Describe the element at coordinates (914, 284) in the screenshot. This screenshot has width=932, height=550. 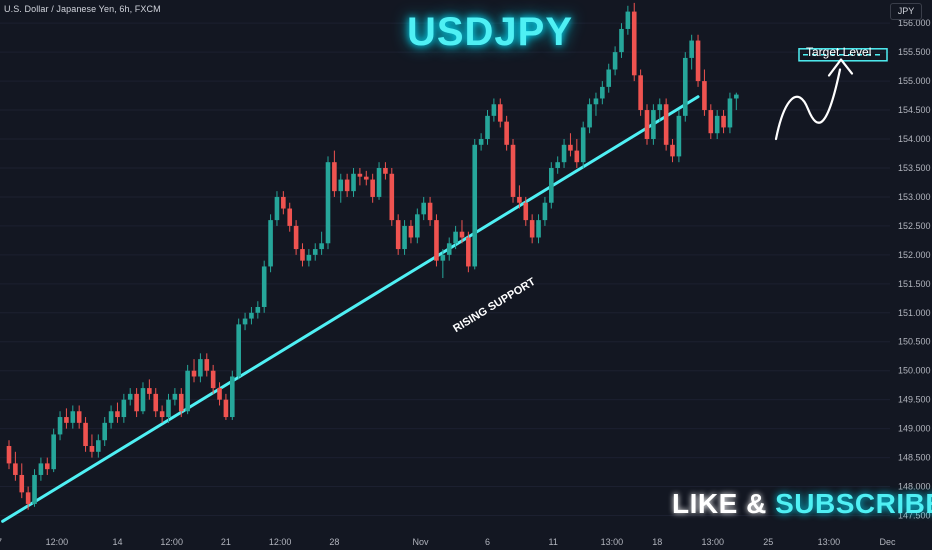
I see `price-tick-label: 151.500` at that location.